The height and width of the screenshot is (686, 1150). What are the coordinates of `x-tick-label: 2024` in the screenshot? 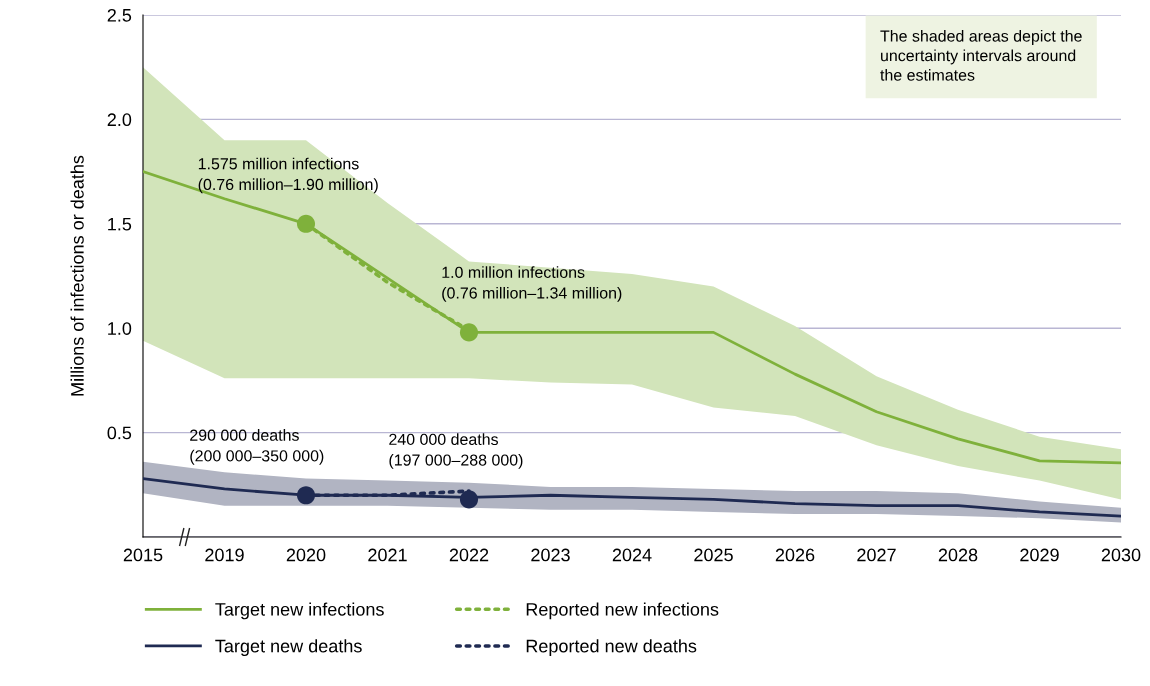 It's located at (632, 555).